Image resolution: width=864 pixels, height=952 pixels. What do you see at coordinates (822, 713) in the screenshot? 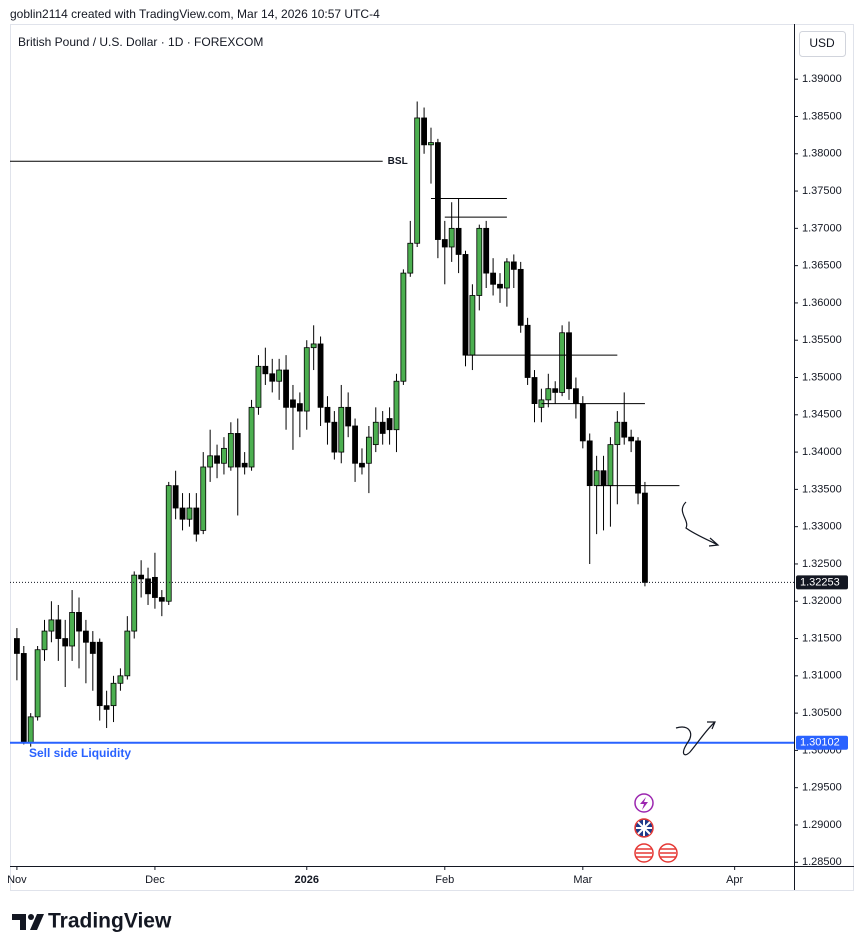
I see `y-tick-label: 1.30500` at bounding box center [822, 713].